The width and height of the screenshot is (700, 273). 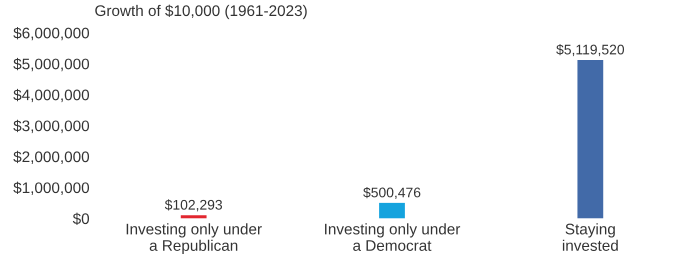 I want to click on y-tick-label: $2,000,000, so click(x=51, y=157).